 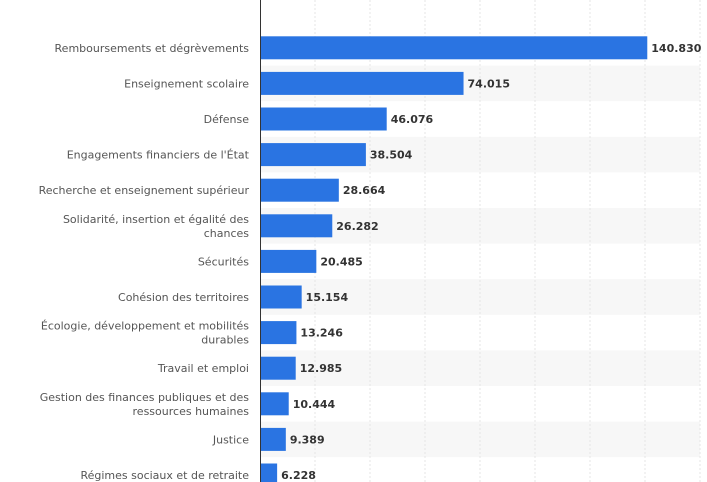 I want to click on data-label: 74.015, so click(x=489, y=83).